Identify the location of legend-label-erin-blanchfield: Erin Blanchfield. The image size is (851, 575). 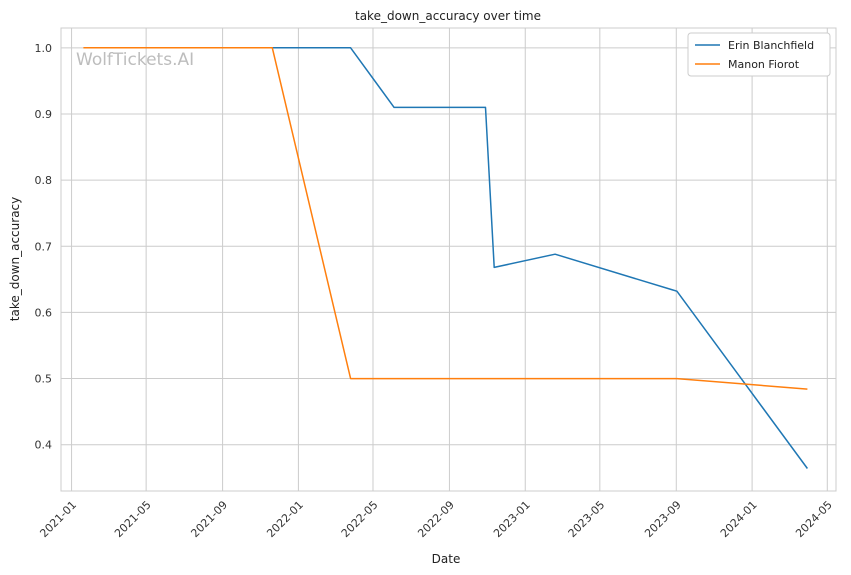
(771, 45).